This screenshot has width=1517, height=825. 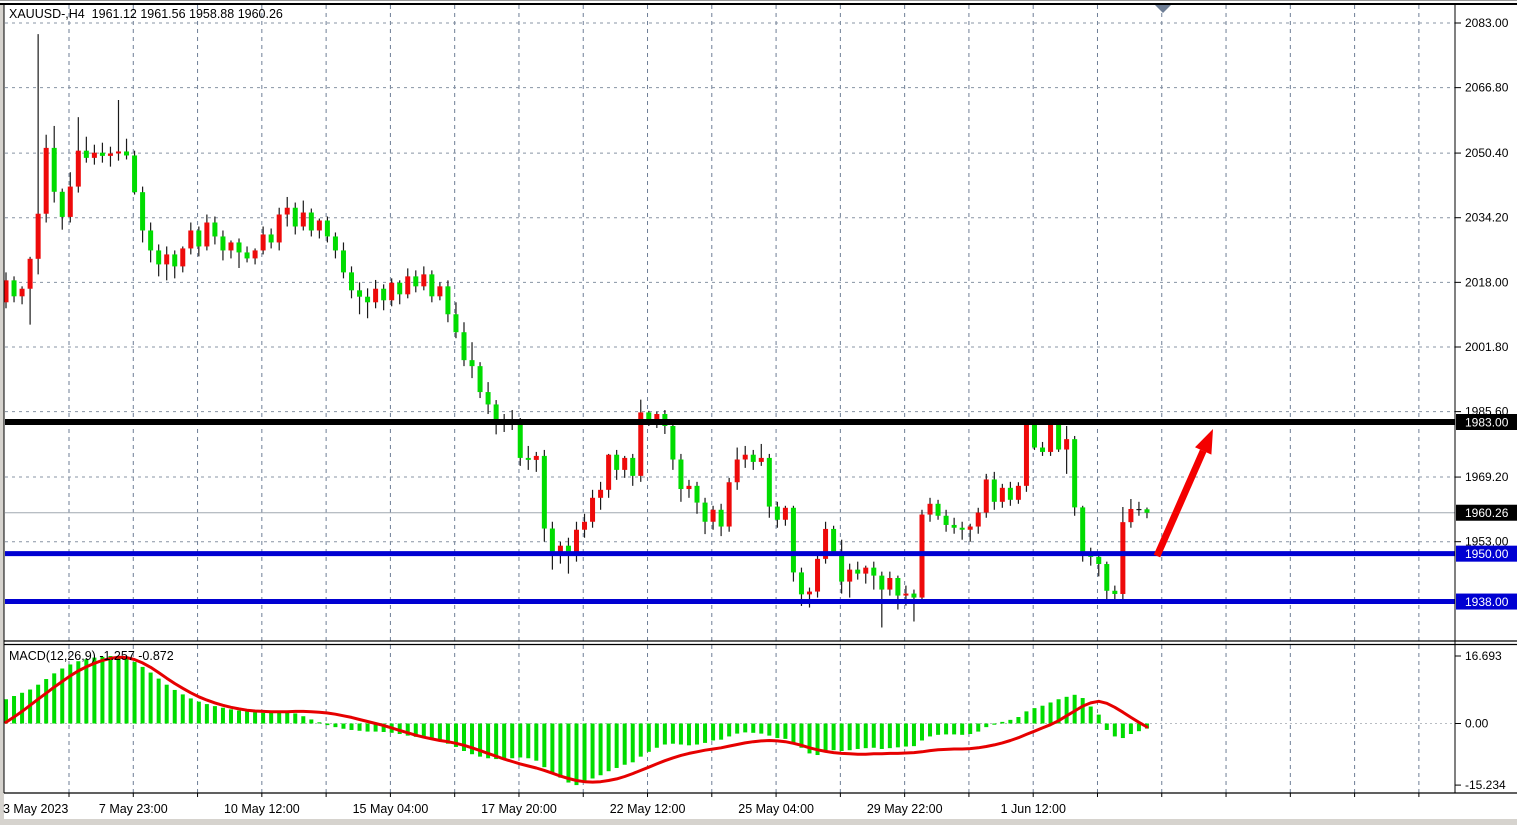 What do you see at coordinates (52, 656) in the screenshot?
I see `macd-name: MACD(12,26,9)` at bounding box center [52, 656].